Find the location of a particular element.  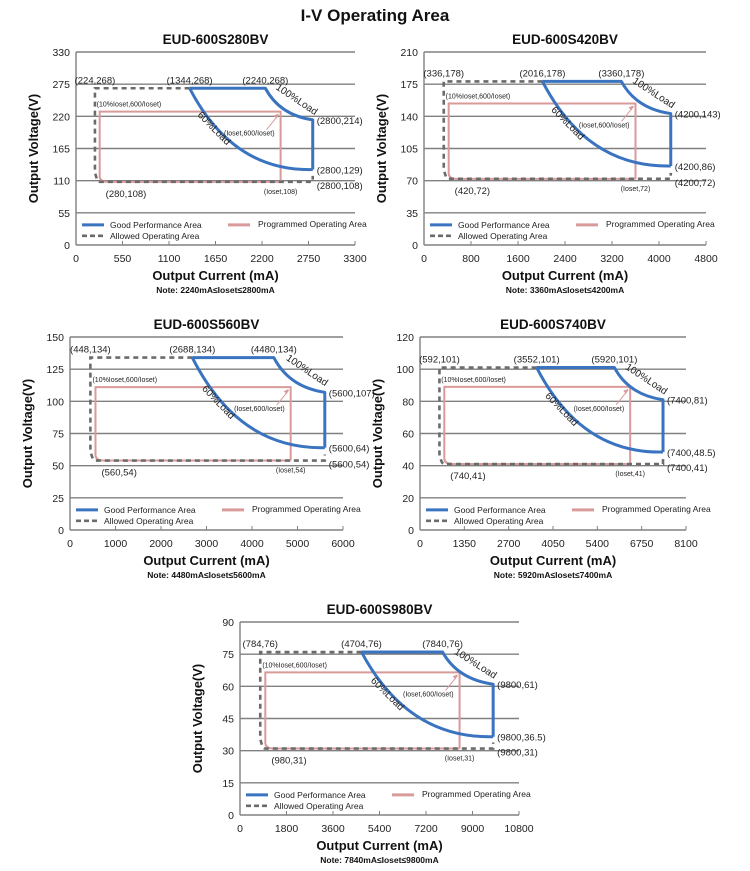

x-tick-label: 1000 is located at coordinates (116, 544).